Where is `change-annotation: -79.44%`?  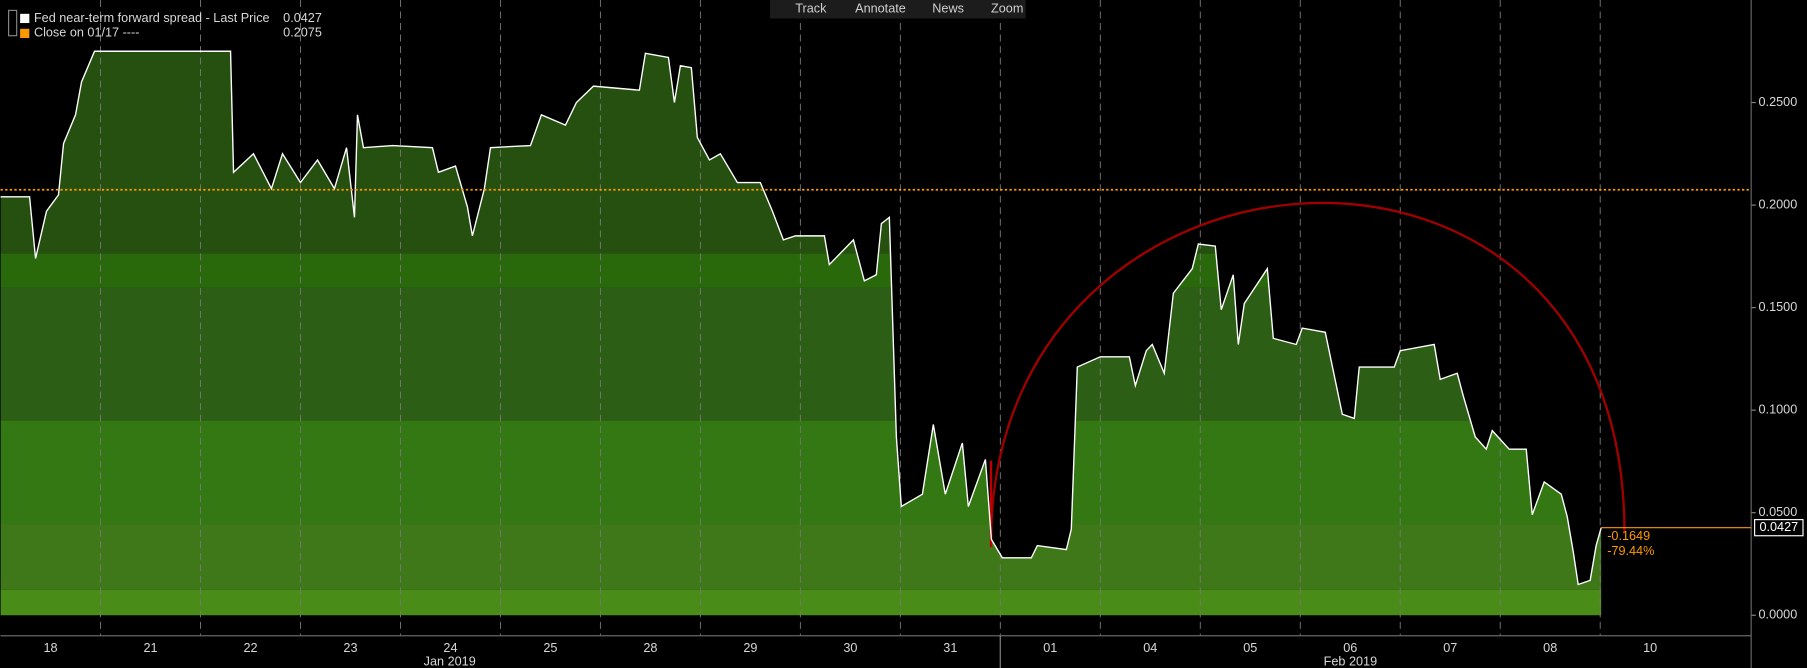 change-annotation: -79.44% is located at coordinates (1630, 551).